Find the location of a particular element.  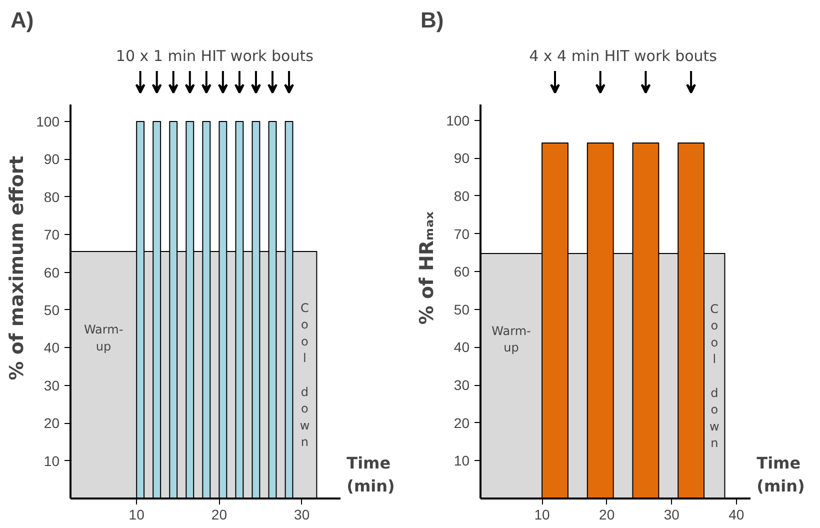

chart-subtitle: 4 x 4 min HIT work bouts is located at coordinates (623, 56).